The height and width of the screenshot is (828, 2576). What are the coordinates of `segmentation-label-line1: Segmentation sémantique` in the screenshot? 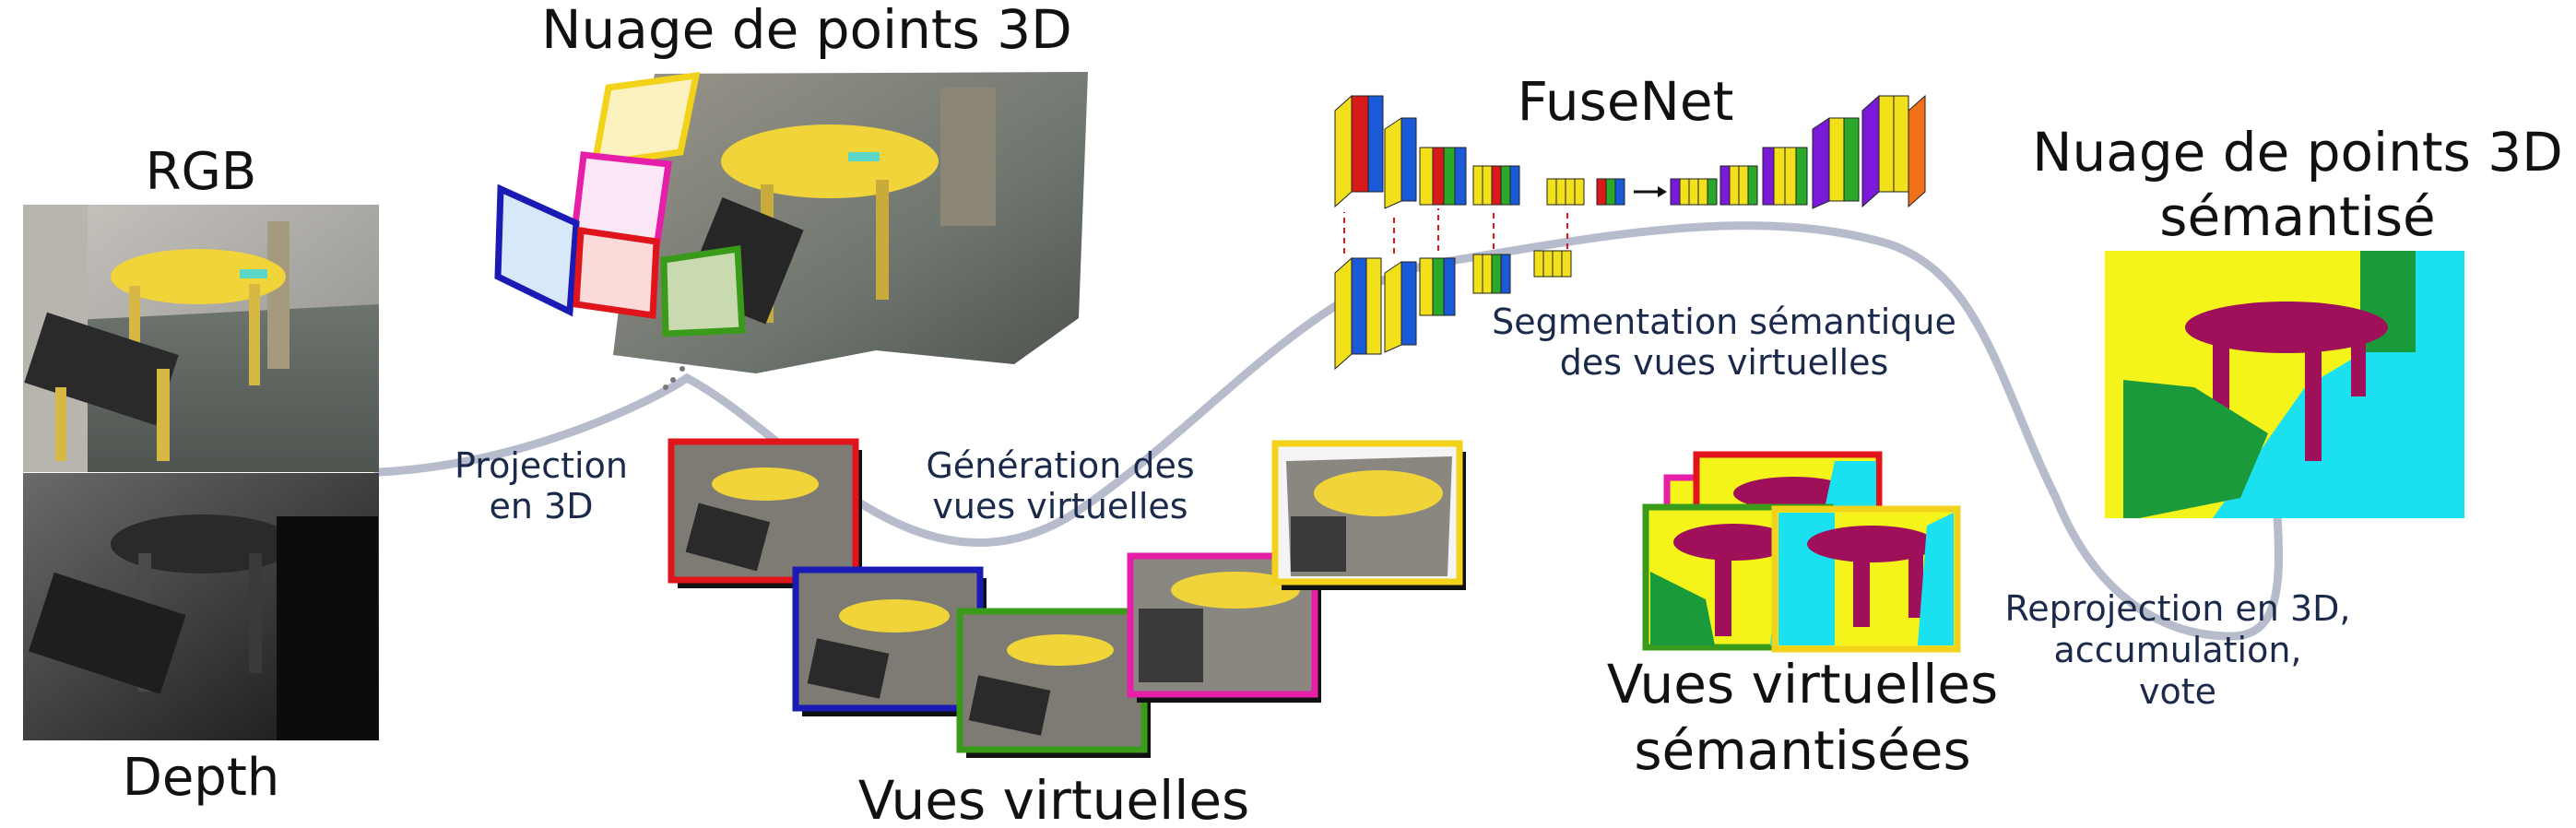 It's located at (1724, 322).